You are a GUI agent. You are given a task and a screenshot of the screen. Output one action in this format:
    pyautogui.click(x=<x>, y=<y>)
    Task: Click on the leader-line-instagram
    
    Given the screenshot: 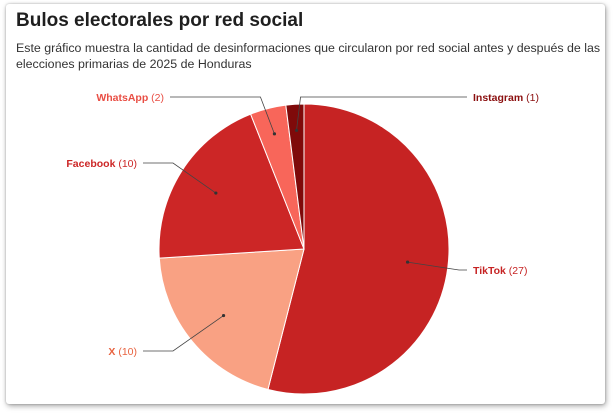 What is the action you would take?
    pyautogui.click(x=381, y=113)
    